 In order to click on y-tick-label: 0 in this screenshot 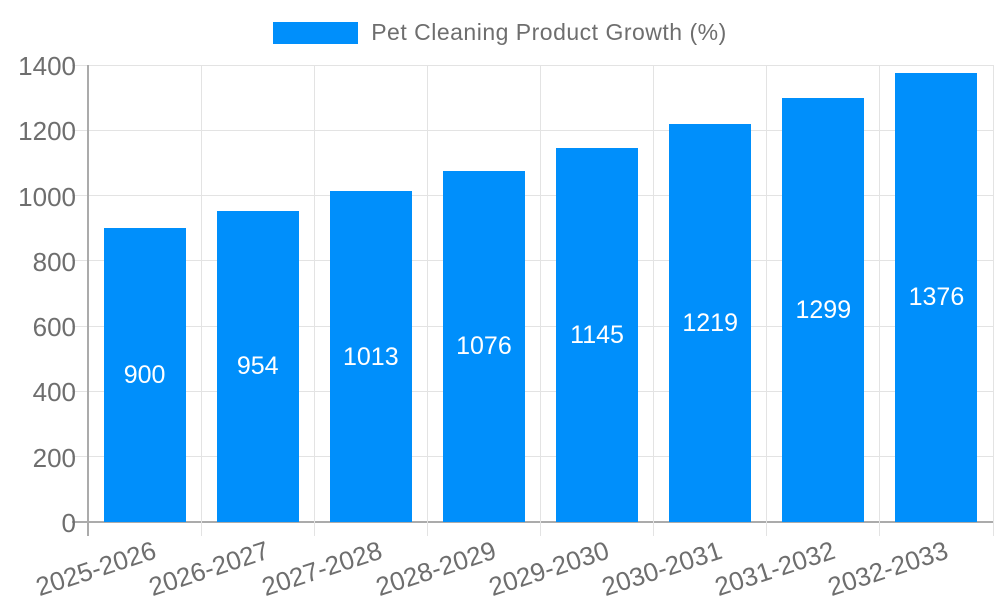, I will do `click(68, 523)`.